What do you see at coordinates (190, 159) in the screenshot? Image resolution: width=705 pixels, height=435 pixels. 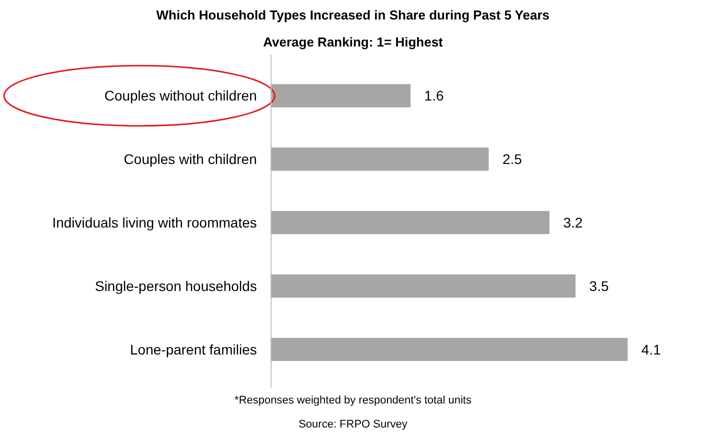 I see `y-tick-label: Couples with children` at bounding box center [190, 159].